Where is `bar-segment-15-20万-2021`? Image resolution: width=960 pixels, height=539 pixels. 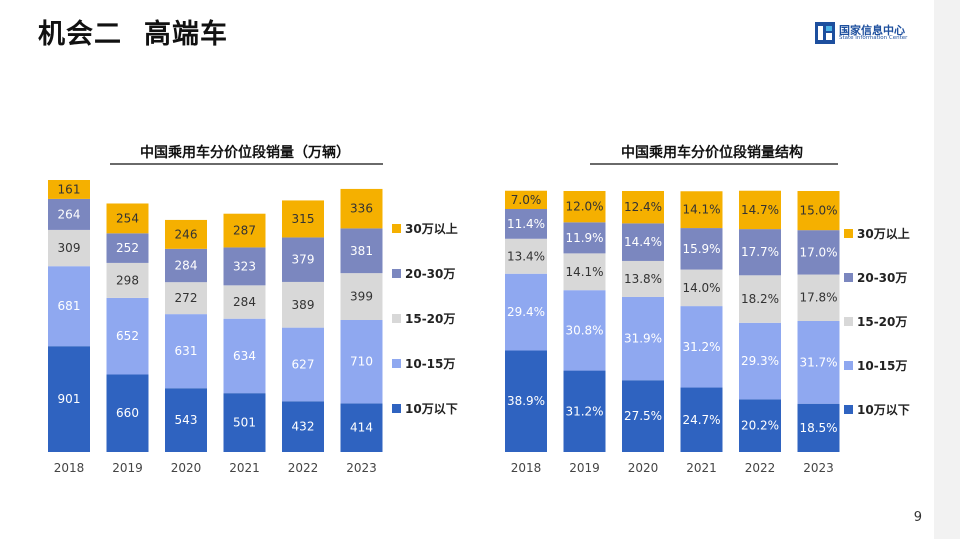 bar-segment-15-20万-2021 is located at coordinates (244, 302).